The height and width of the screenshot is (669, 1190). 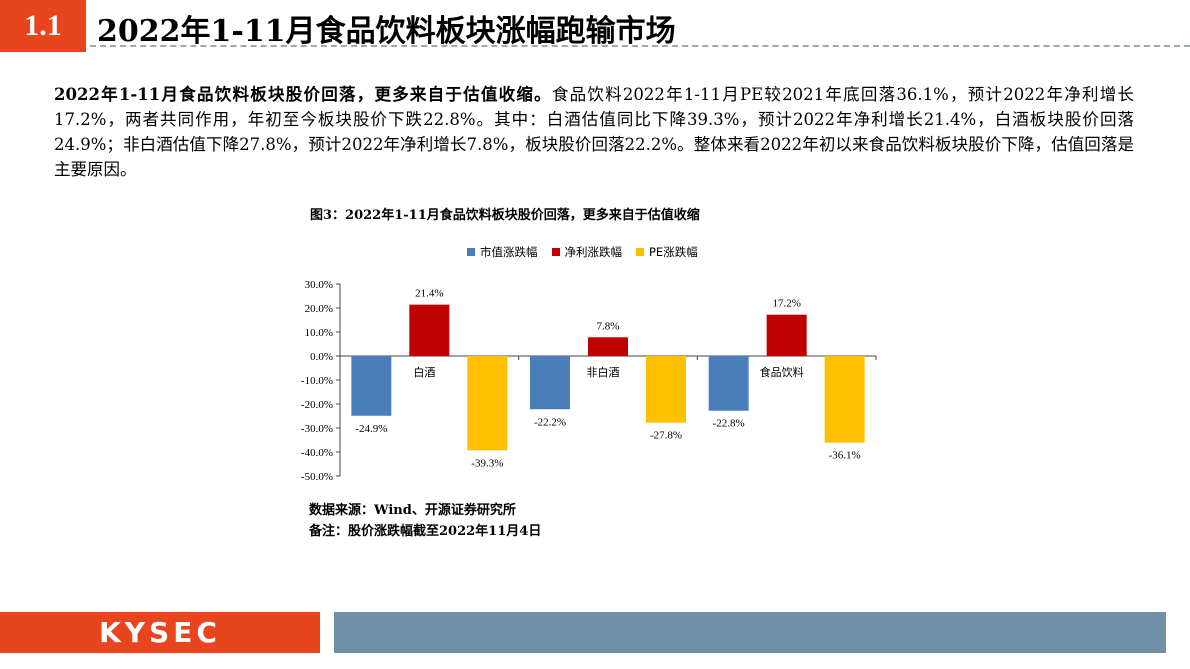 What do you see at coordinates (608, 326) in the screenshot?
I see `data-label: 7.8%` at bounding box center [608, 326].